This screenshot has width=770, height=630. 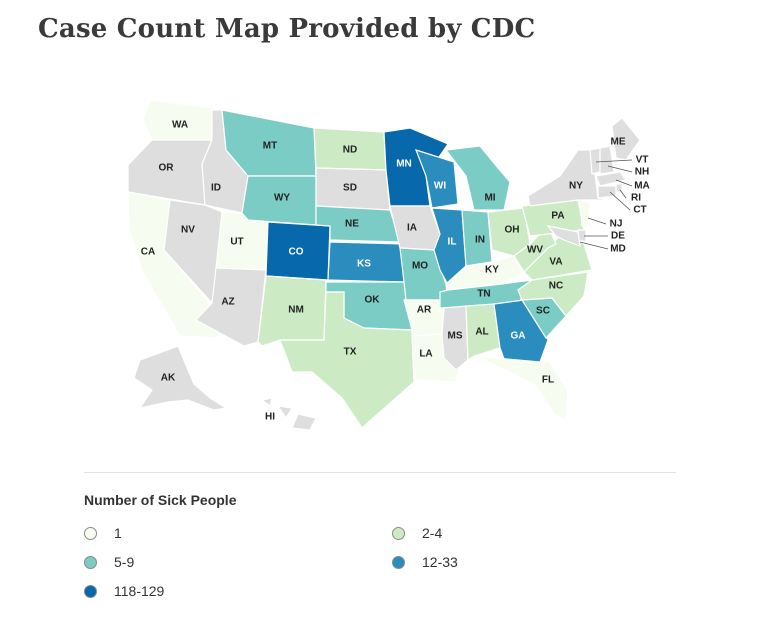 I want to click on leader-line-nj, so click(x=597, y=221).